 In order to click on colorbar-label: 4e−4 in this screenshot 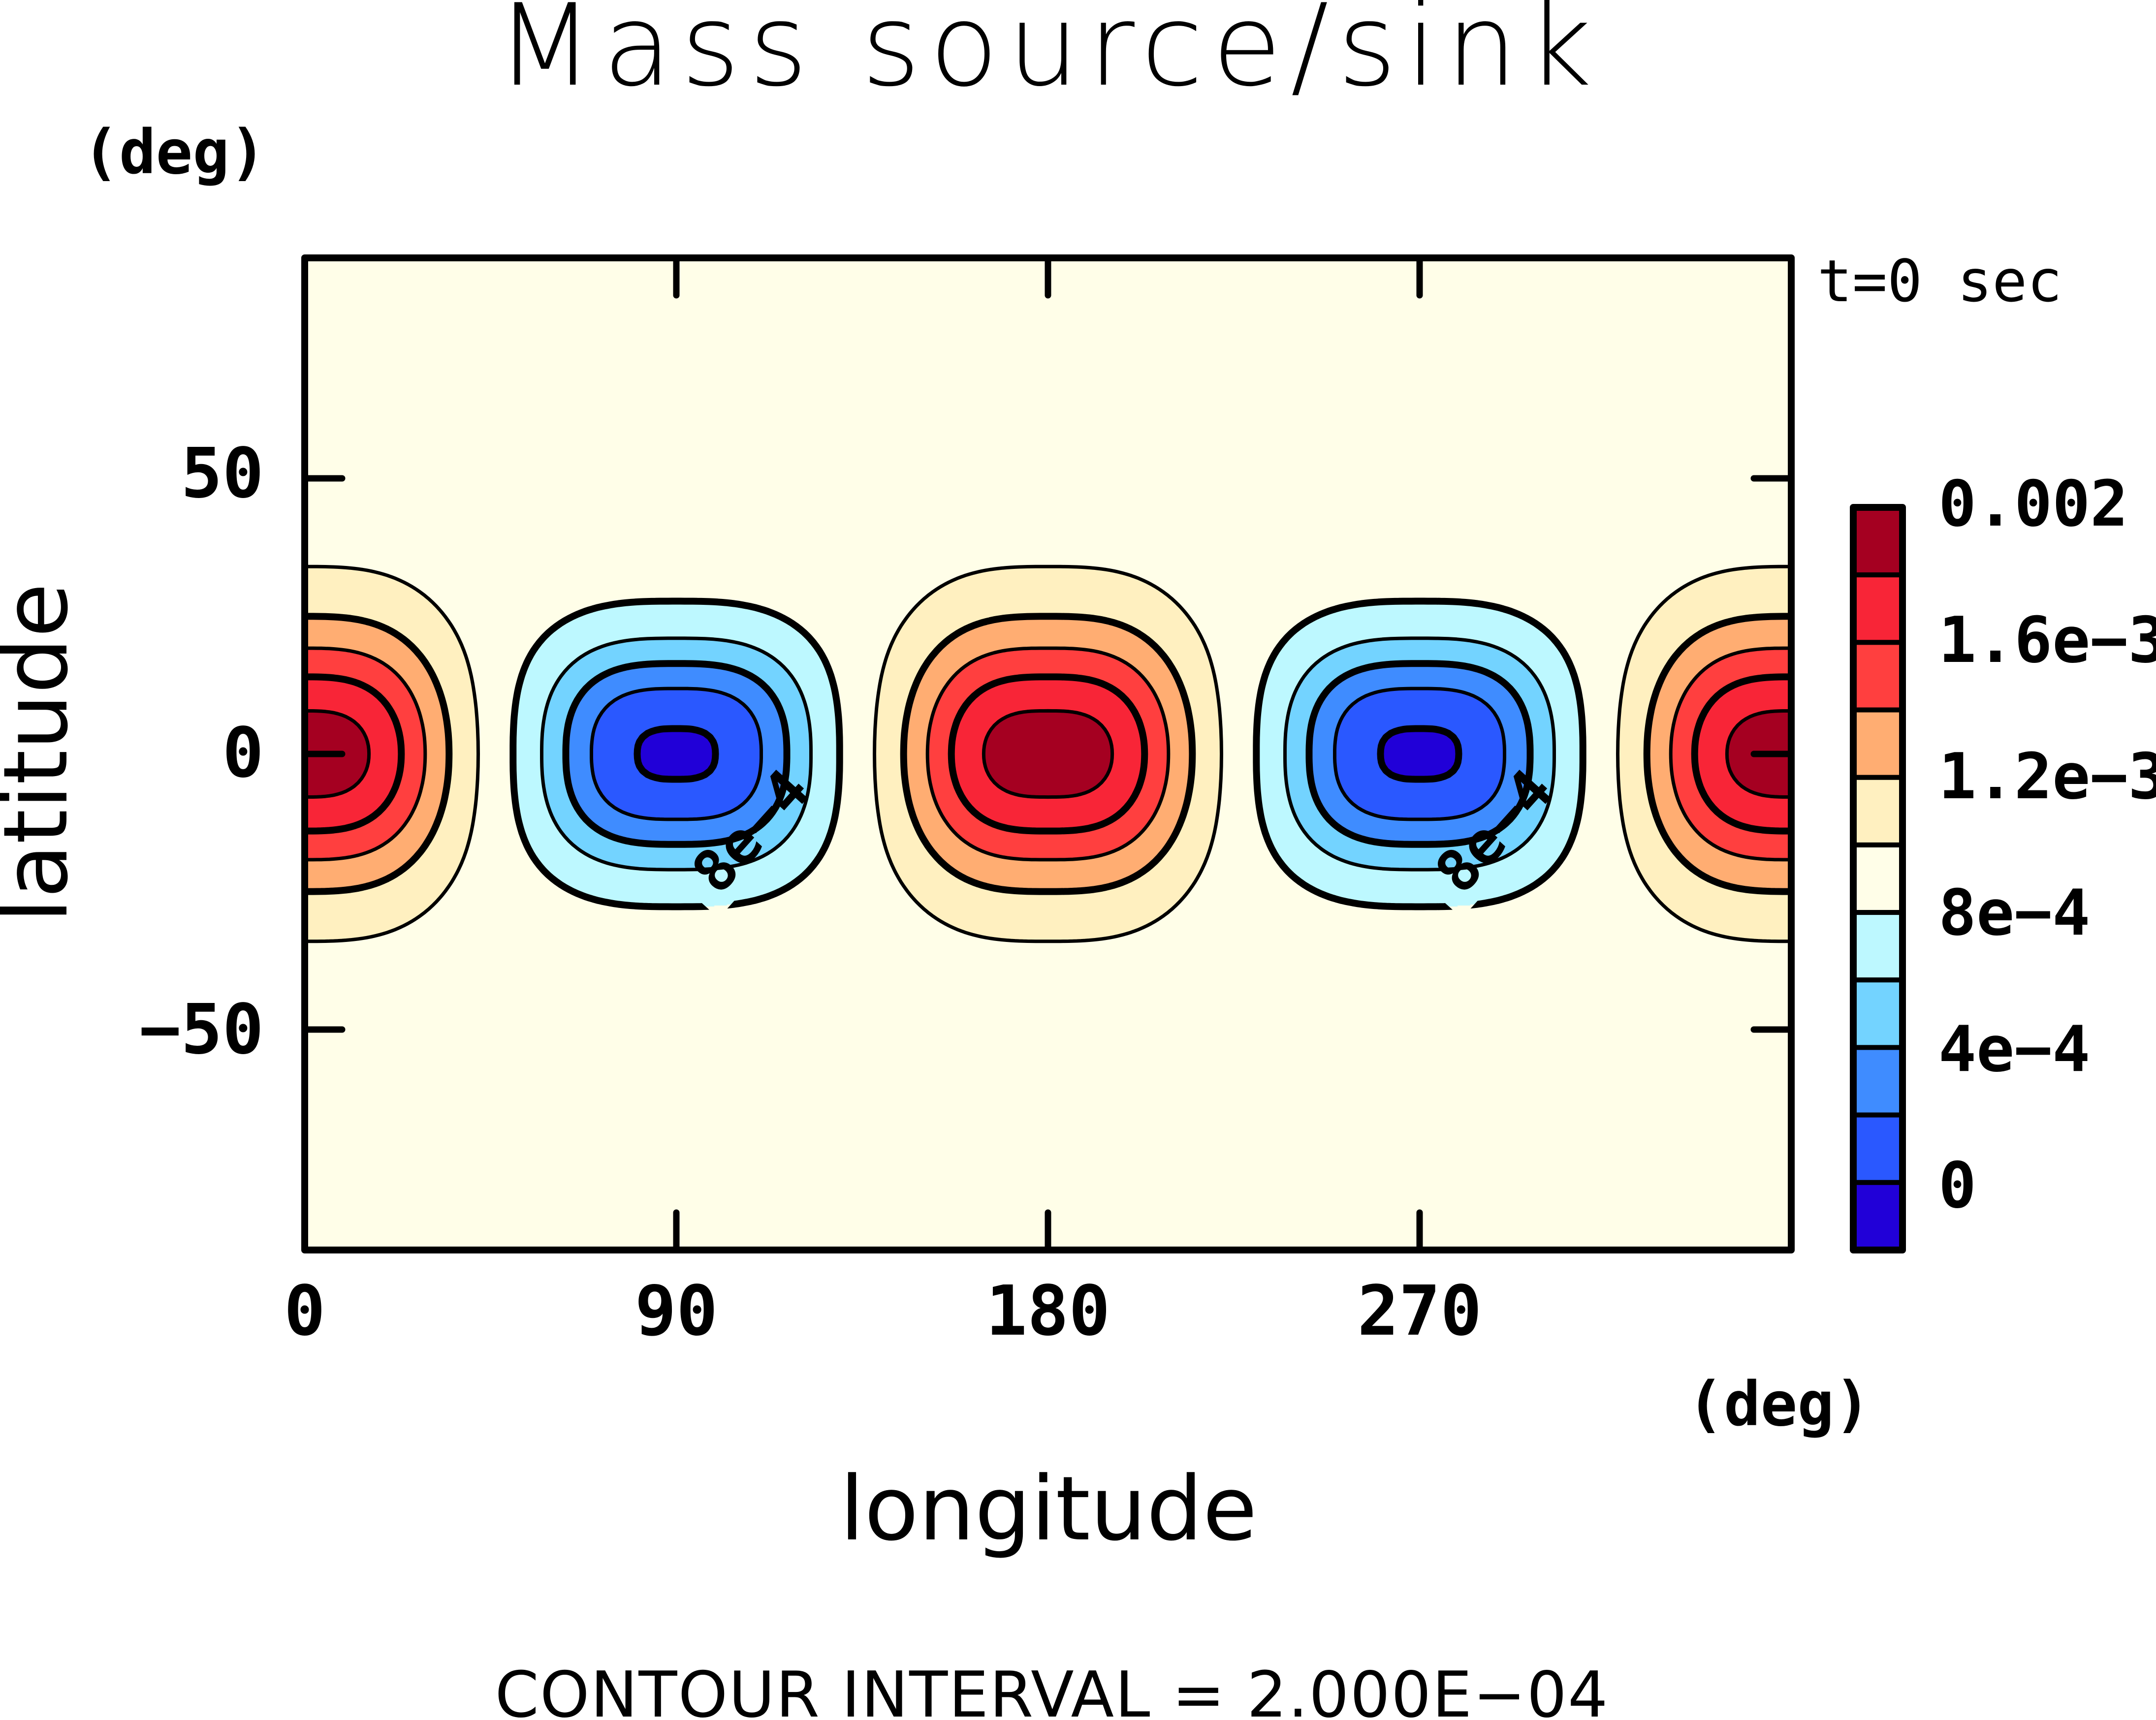, I will do `click(2014, 1049)`.